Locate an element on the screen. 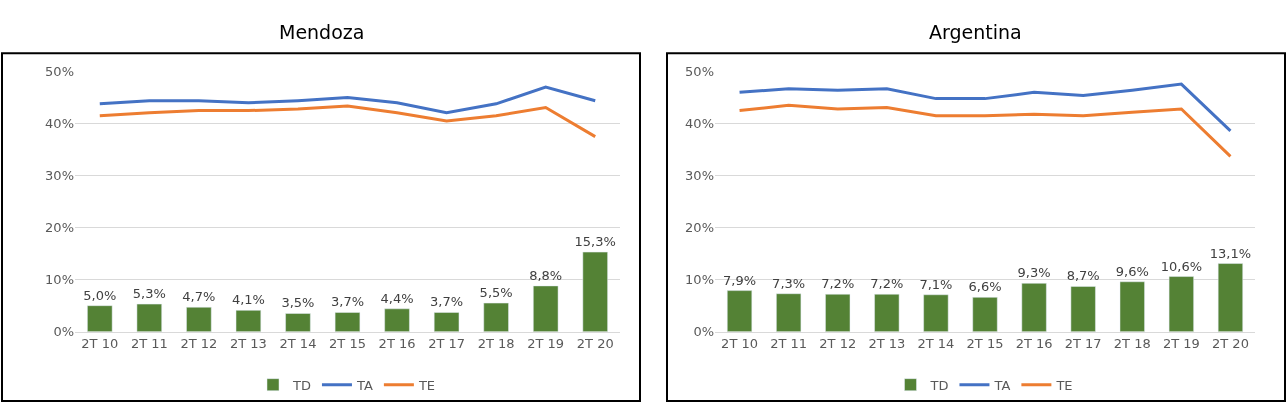 The image size is (1287, 411). data-label: 4,1% is located at coordinates (248, 300).